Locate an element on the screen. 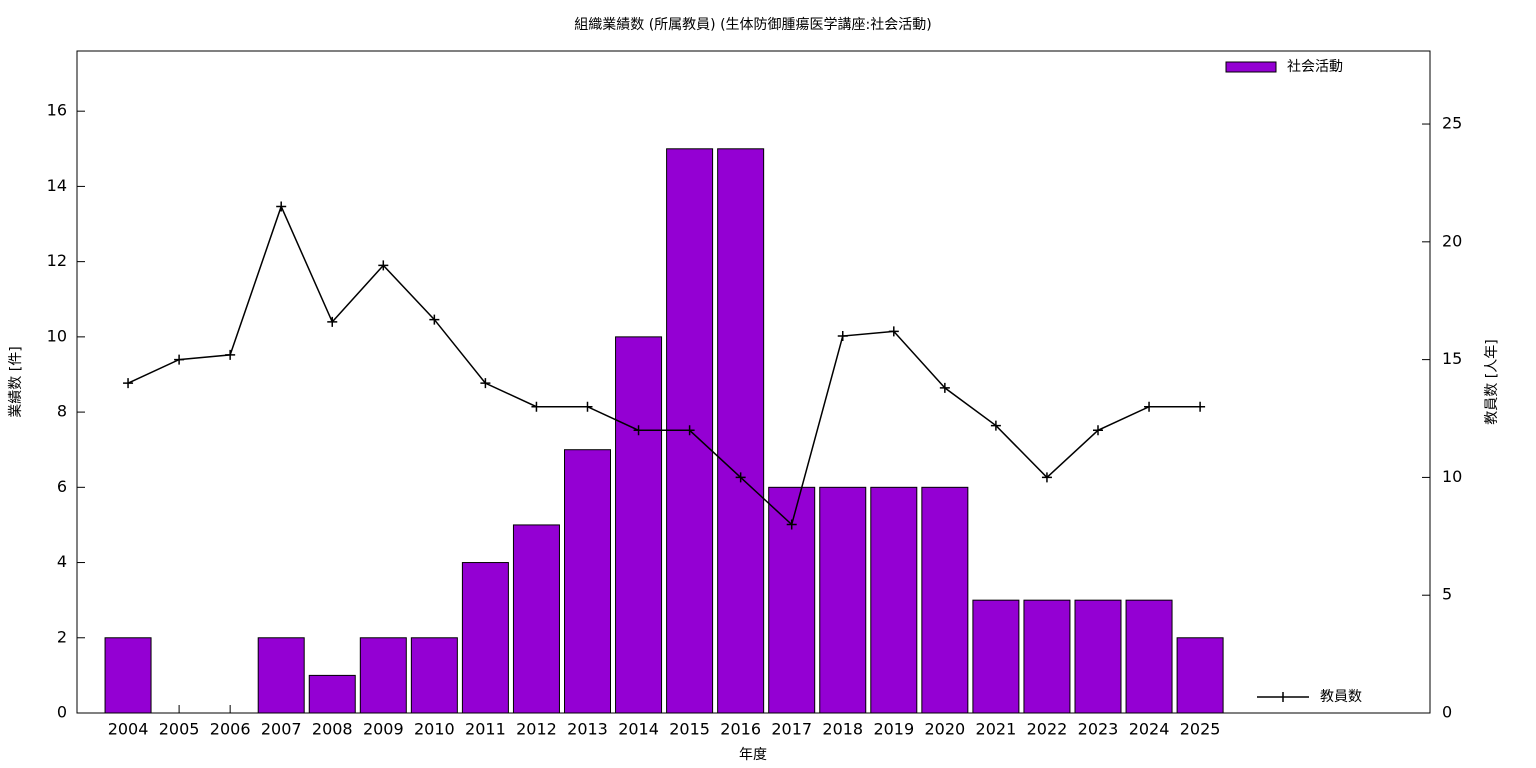  x-tick-label: 2014 is located at coordinates (638, 729).